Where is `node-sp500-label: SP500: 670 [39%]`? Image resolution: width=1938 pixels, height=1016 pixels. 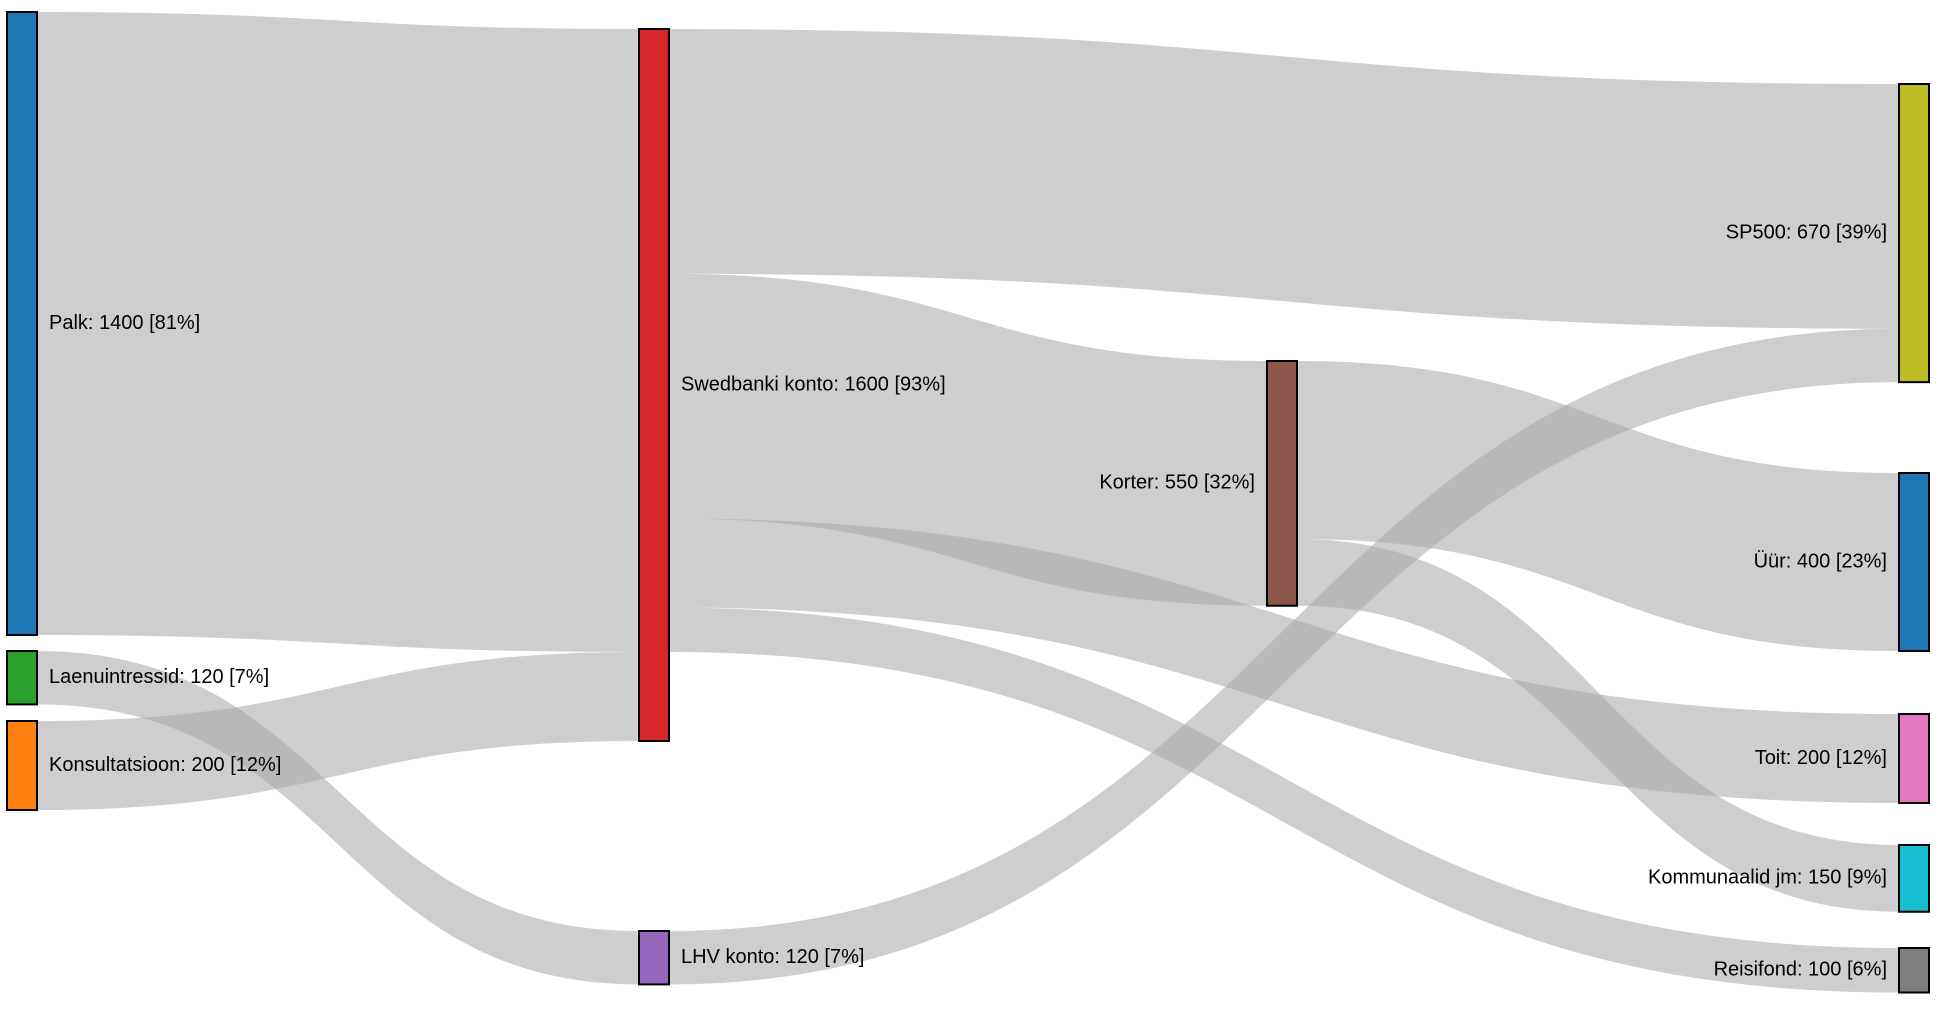 node-sp500-label: SP500: 670 [39%] is located at coordinates (1806, 232).